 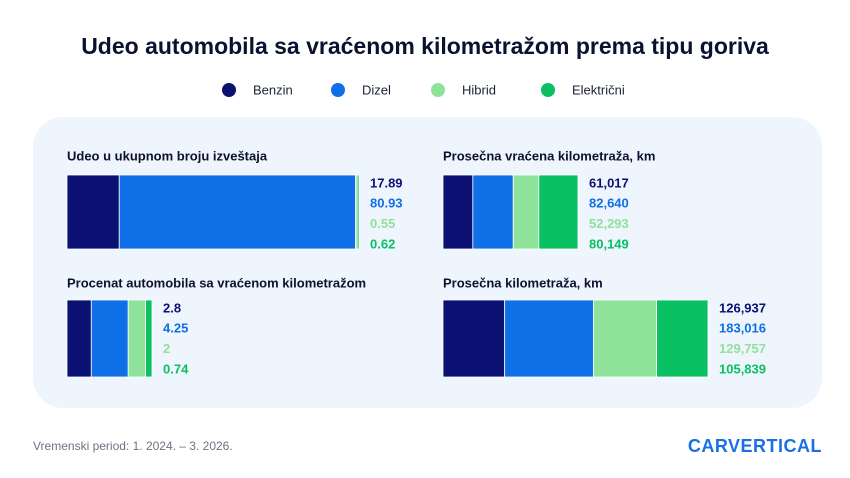 What do you see at coordinates (609, 182) in the screenshot?
I see `value-label: 61,017` at bounding box center [609, 182].